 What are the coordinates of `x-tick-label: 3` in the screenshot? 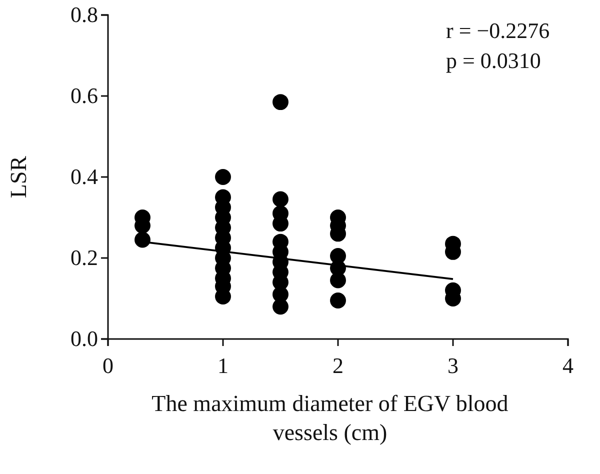 It's located at (453, 365).